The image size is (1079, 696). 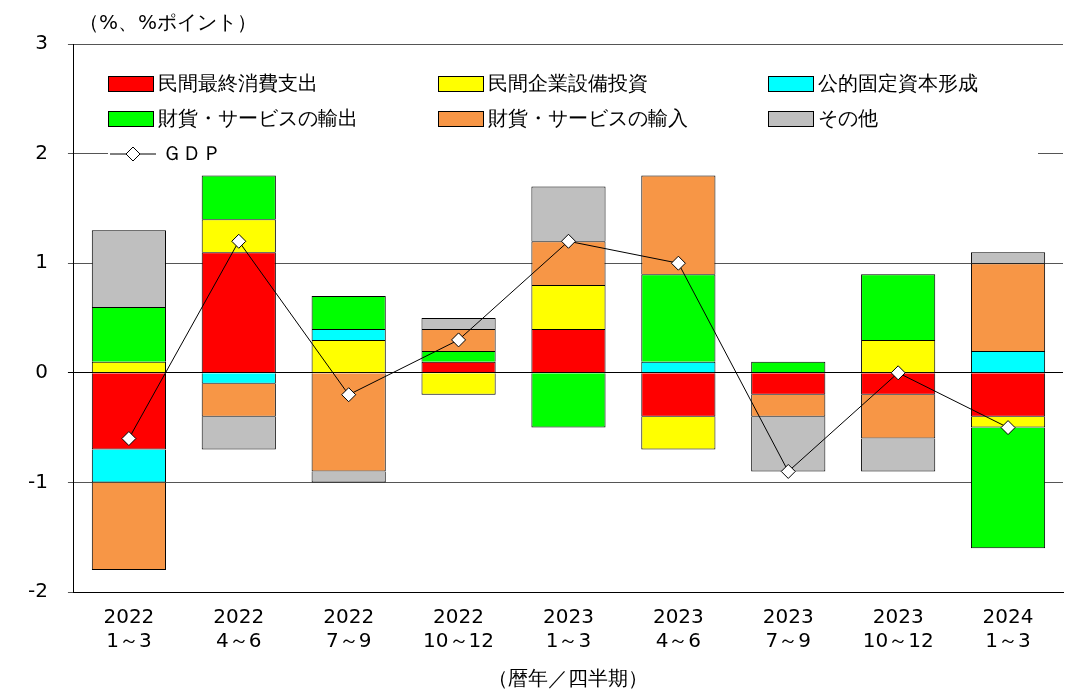 What do you see at coordinates (568, 628) in the screenshot?
I see `x-tick-label: 2023 1～3` at bounding box center [568, 628].